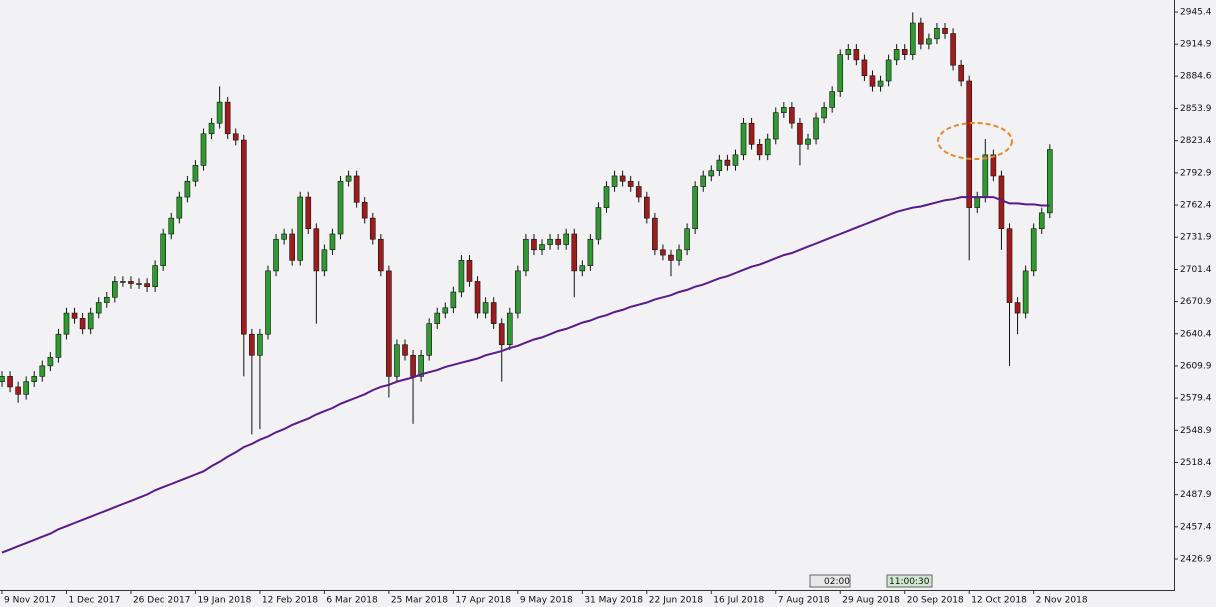  I want to click on time-marker-box, so click(830, 581).